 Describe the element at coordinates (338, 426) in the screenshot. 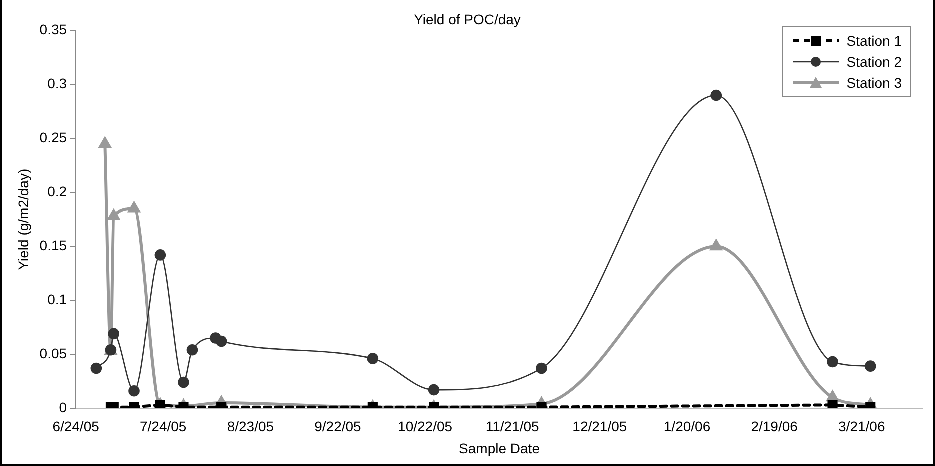

I see `x-tick-label: 9/22/05` at that location.